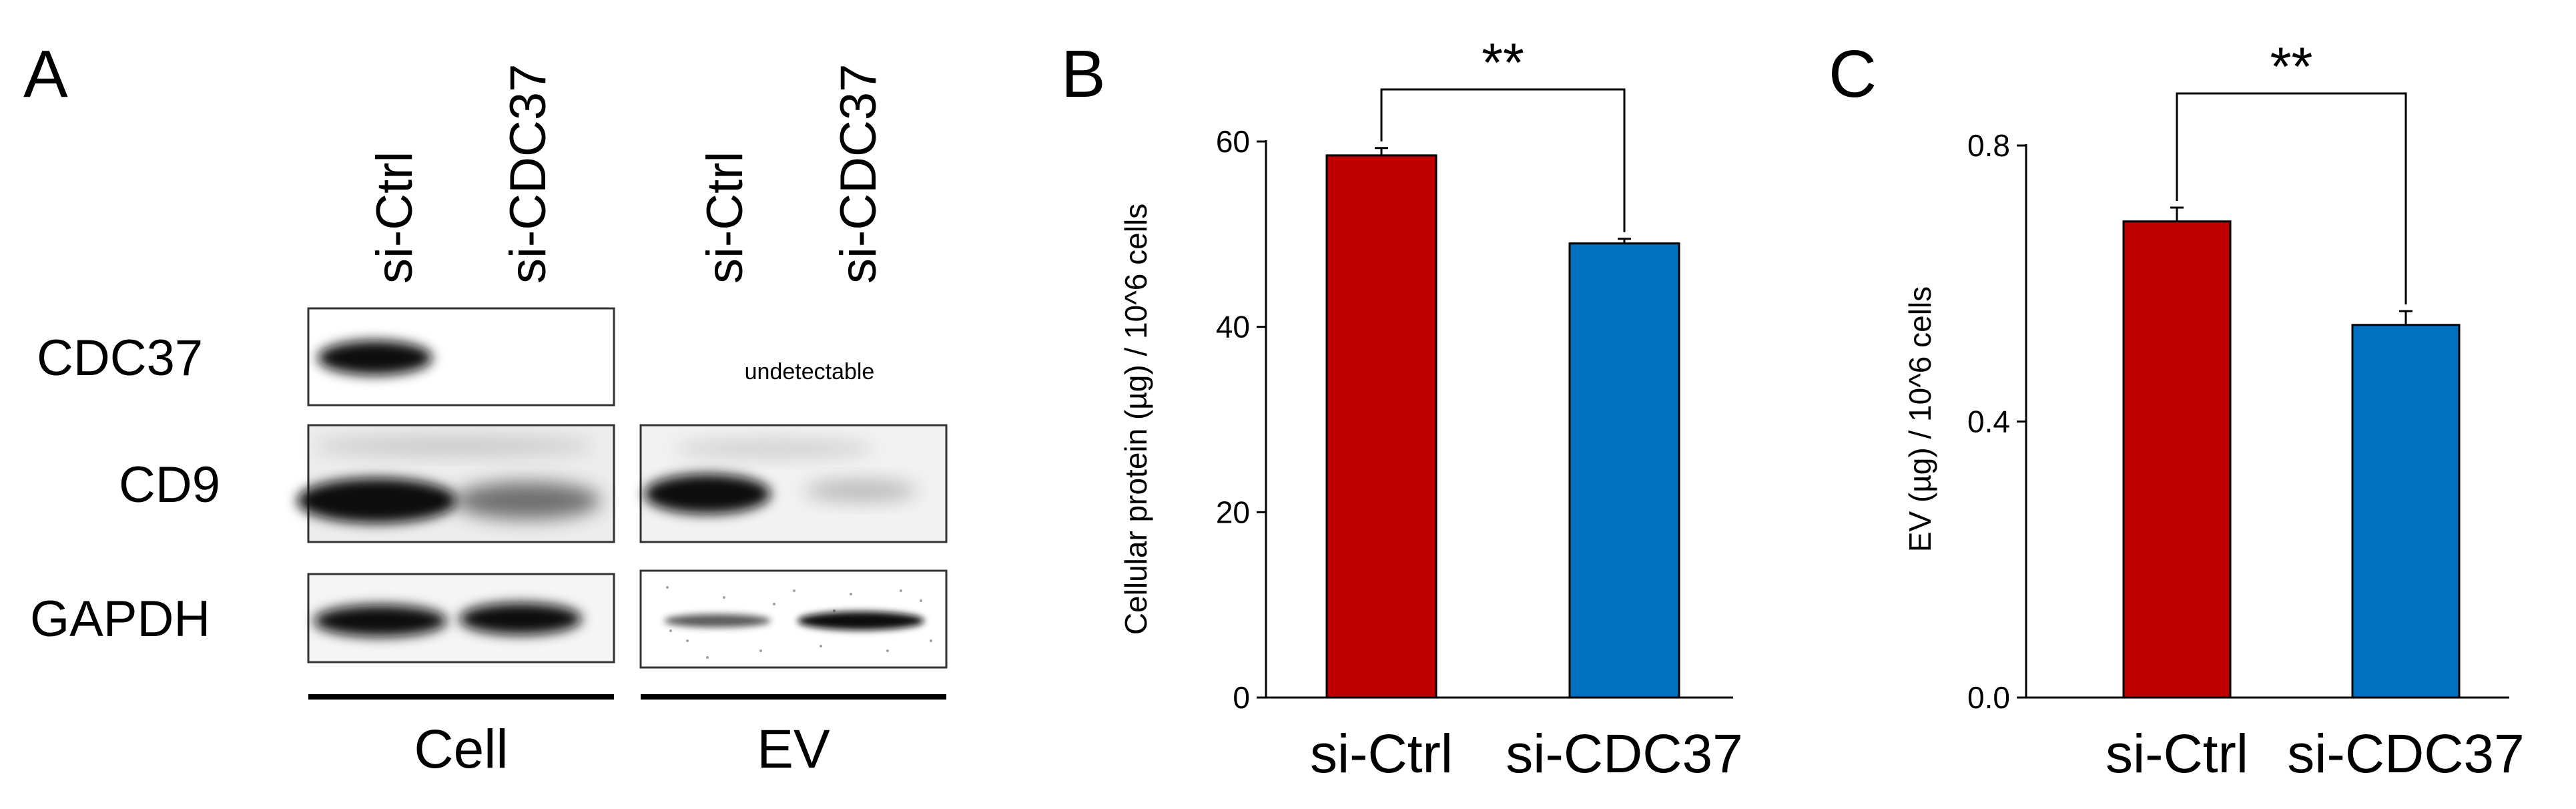 The image size is (2576, 809). Describe the element at coordinates (793, 750) in the screenshot. I see `group-label-ev: EV` at that location.